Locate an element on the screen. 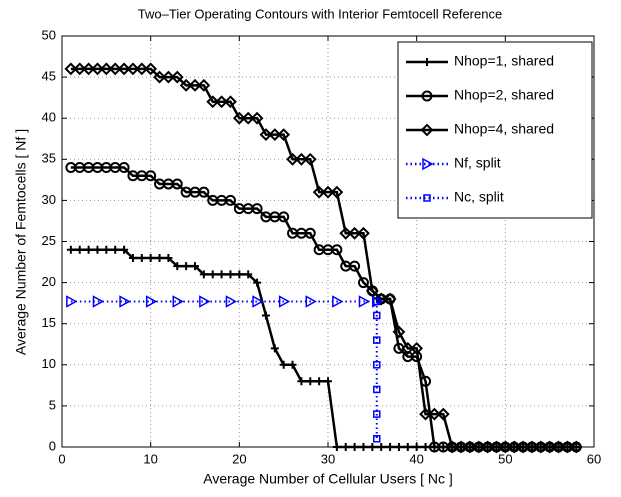  y-tick-label: 40 is located at coordinates (49, 117).